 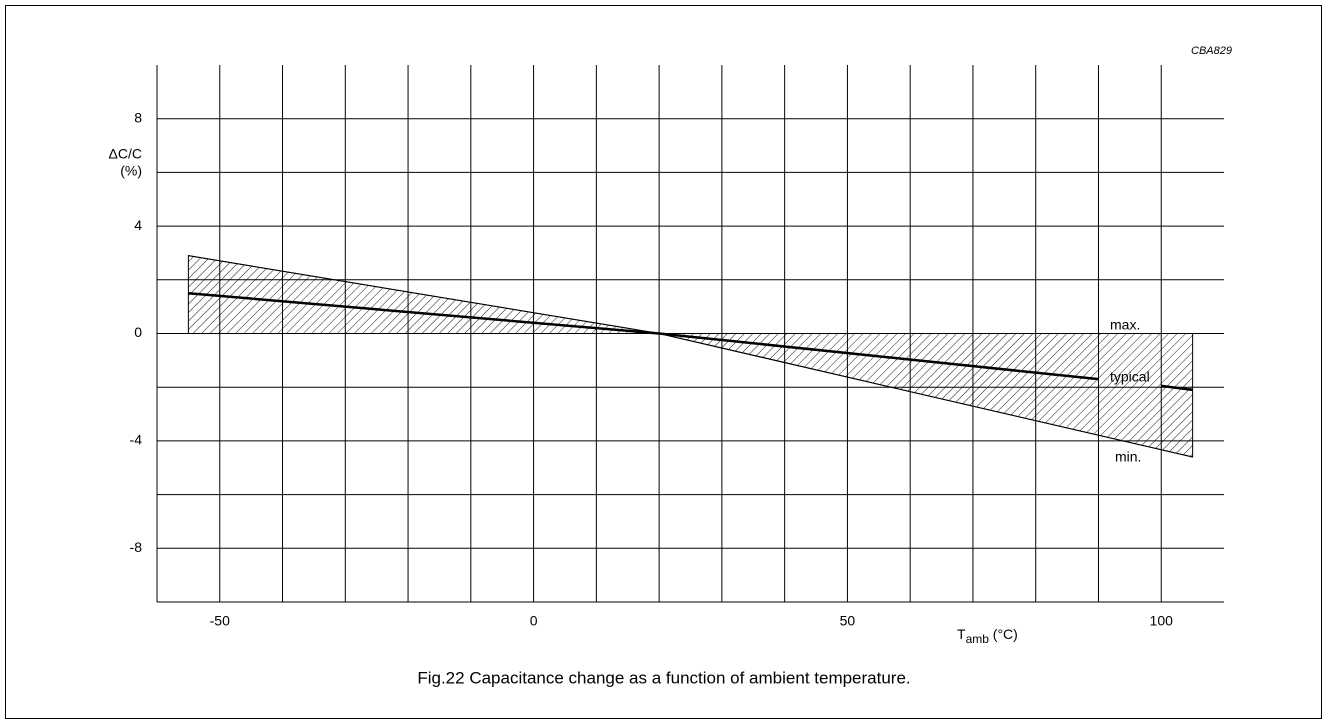 What do you see at coordinates (978, 639) in the screenshot?
I see `x-label-sub: amb` at bounding box center [978, 639].